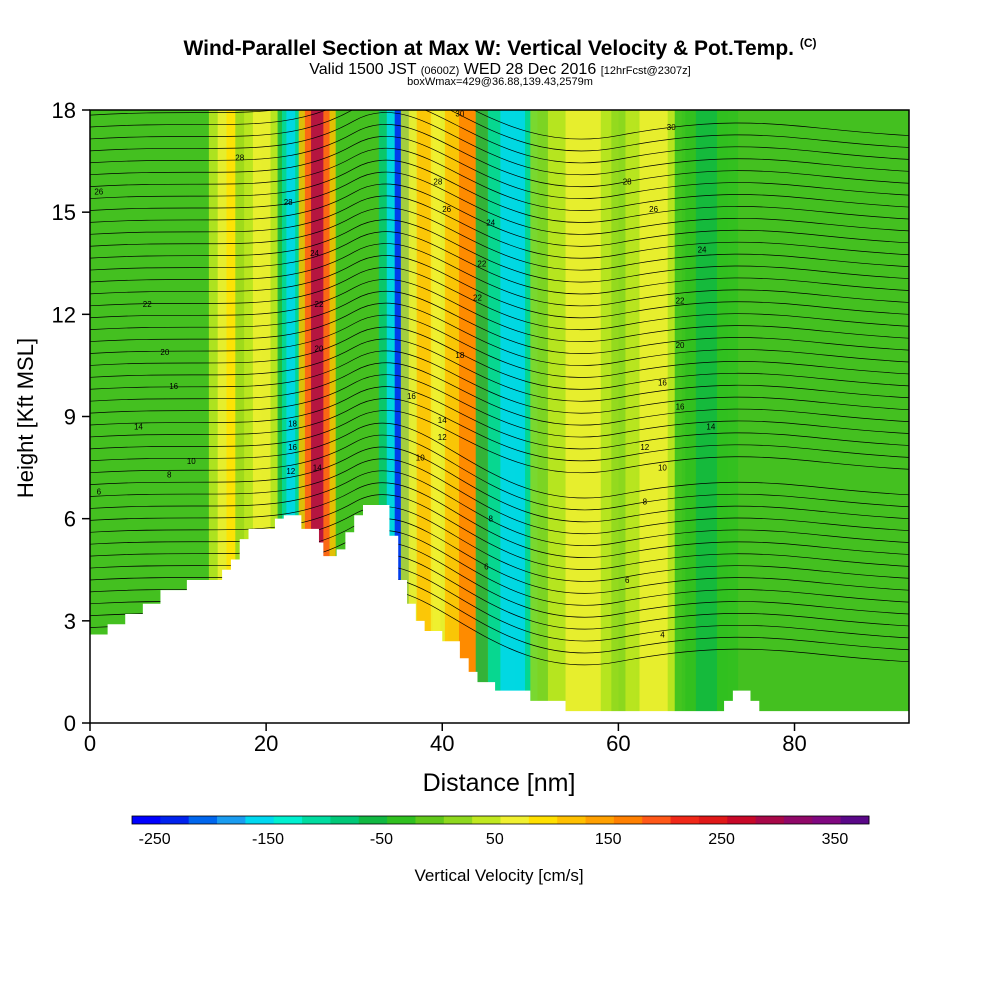 Image resolution: width=1000 pixels, height=1000 pixels. What do you see at coordinates (662, 634) in the screenshot?
I see `contour-label: 4` at bounding box center [662, 634].